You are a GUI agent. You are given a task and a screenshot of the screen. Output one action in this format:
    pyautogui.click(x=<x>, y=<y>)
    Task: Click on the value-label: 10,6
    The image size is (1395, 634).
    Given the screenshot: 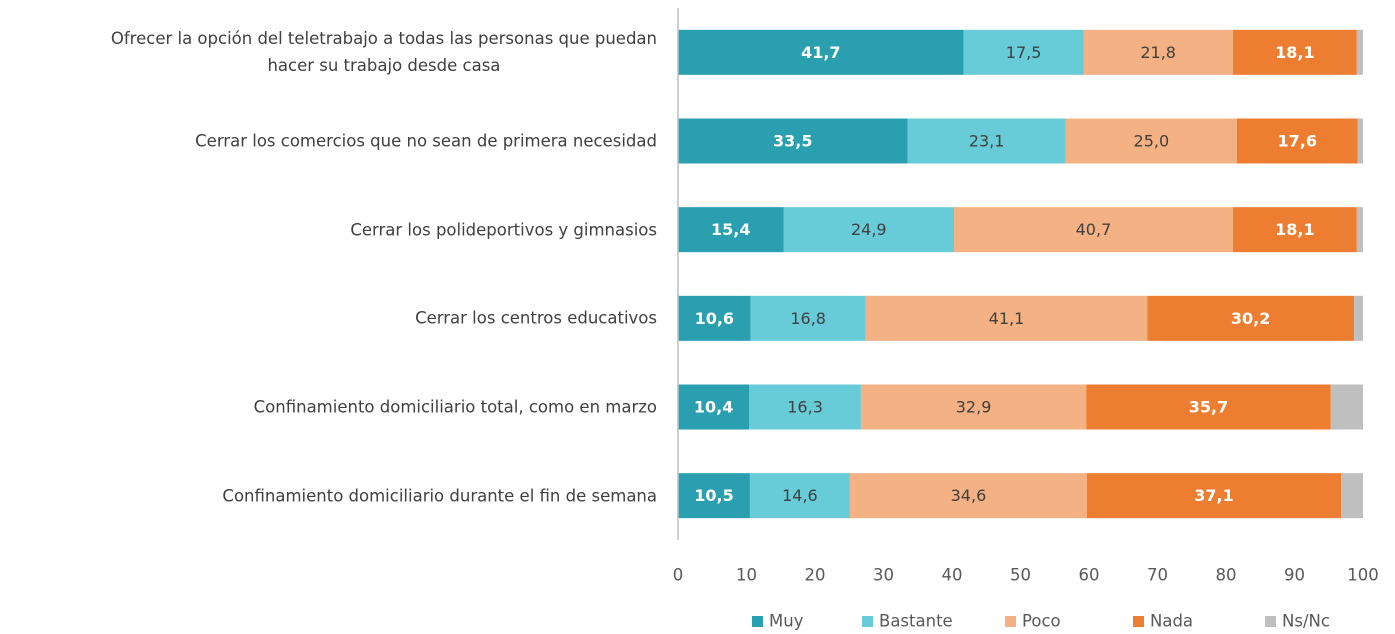 What is the action you would take?
    pyautogui.click(x=714, y=318)
    